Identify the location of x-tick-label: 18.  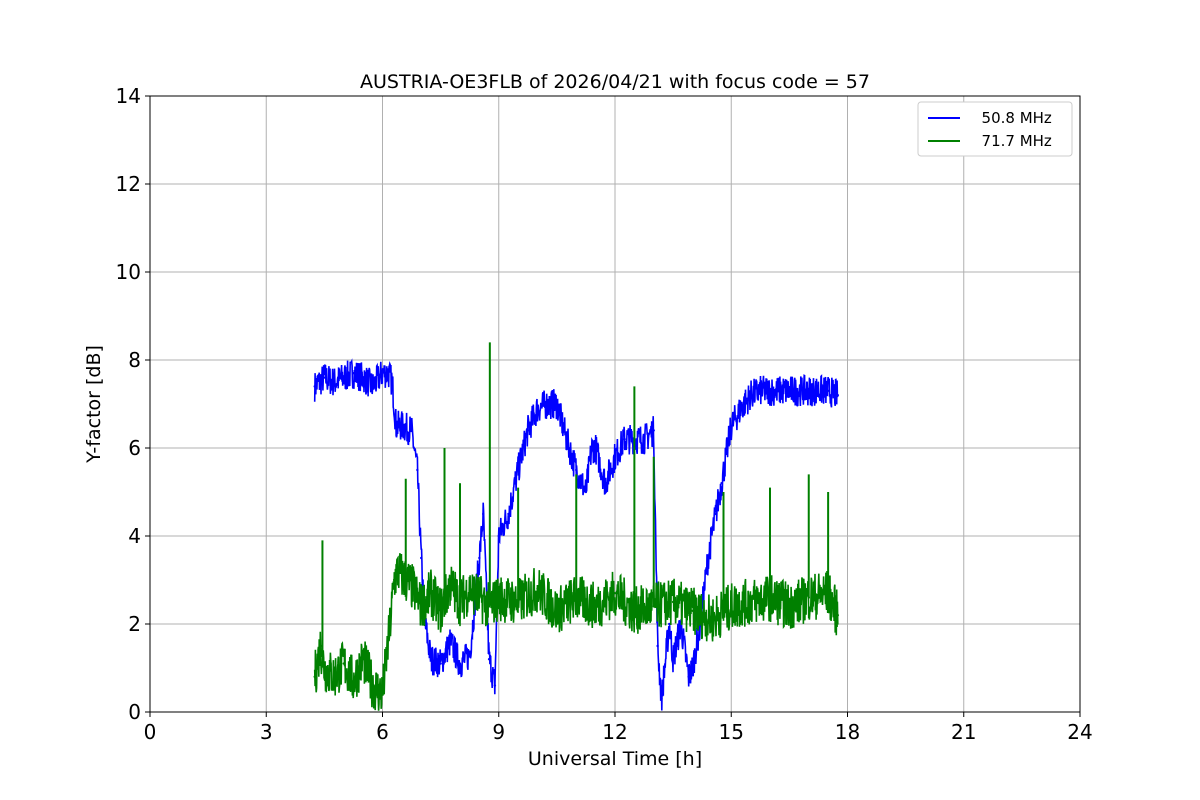
(847, 732).